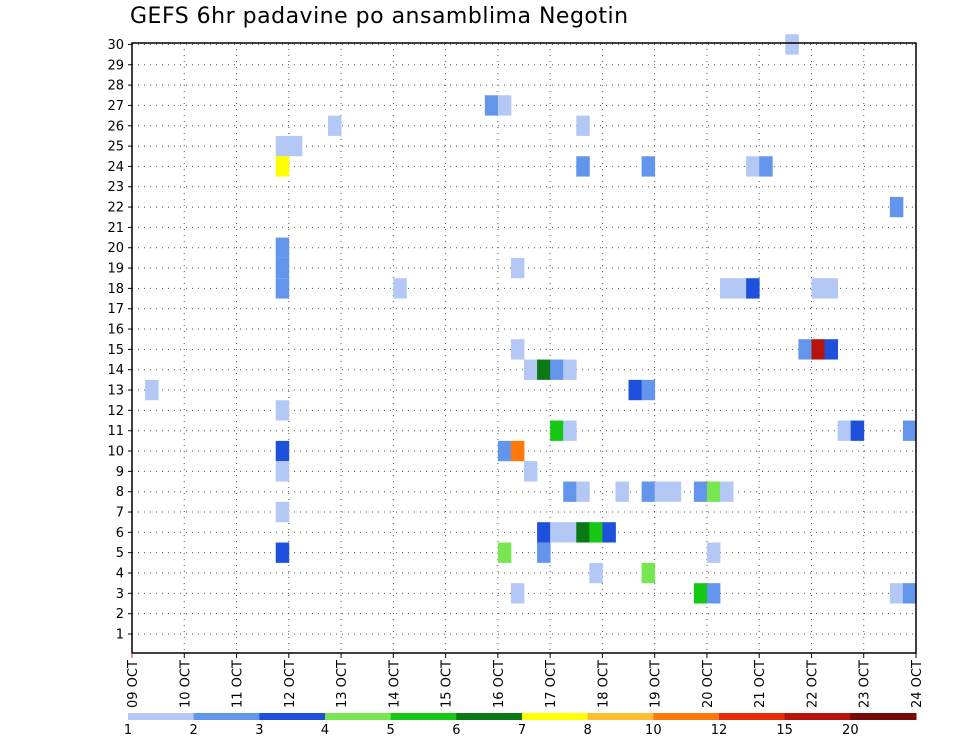 The image size is (960, 742). Describe the element at coordinates (708, 684) in the screenshot. I see `x-tick-label: 20 OCT` at that location.